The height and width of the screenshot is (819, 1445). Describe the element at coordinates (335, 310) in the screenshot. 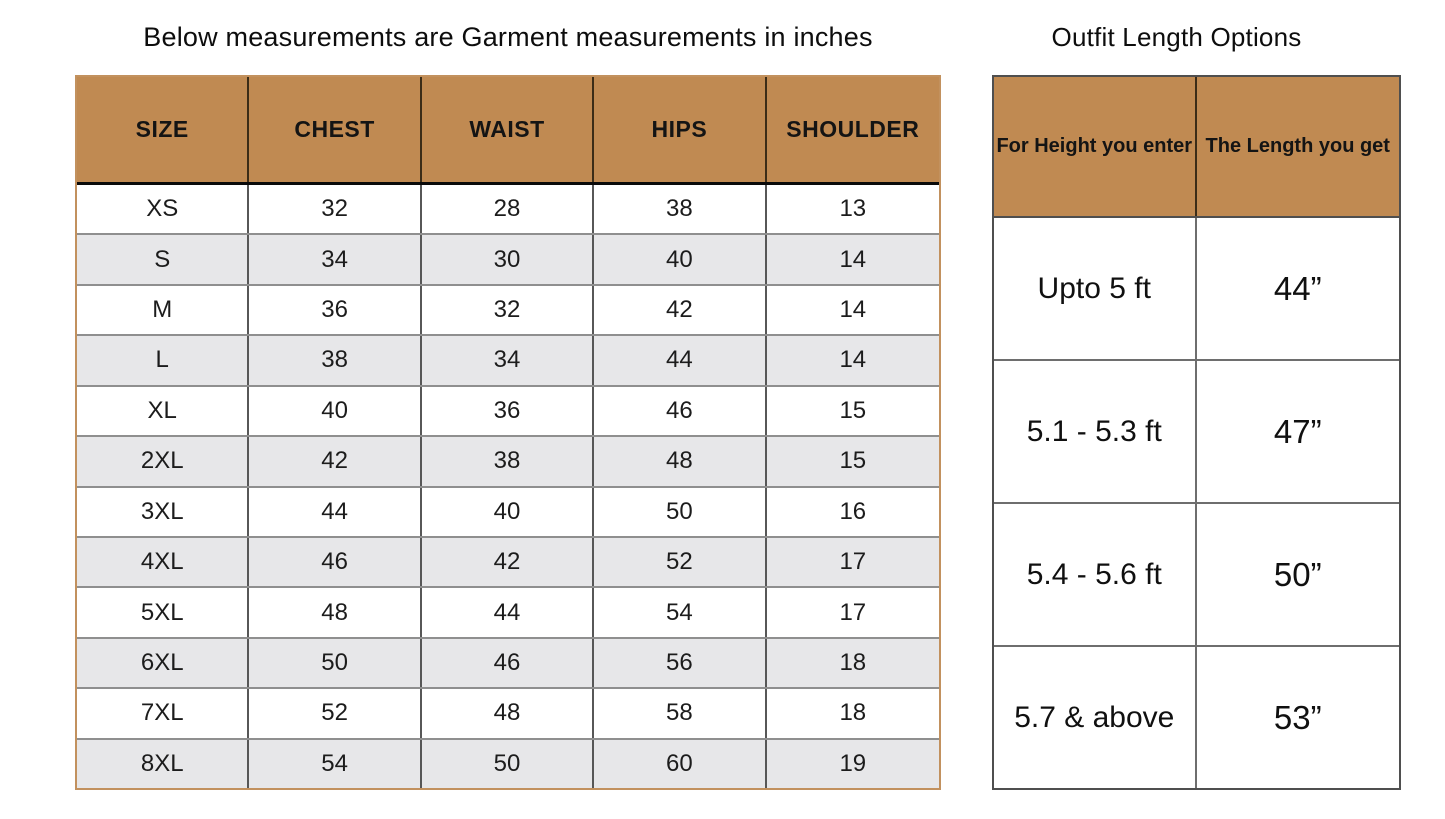

I see `chest-cell: 36` at that location.